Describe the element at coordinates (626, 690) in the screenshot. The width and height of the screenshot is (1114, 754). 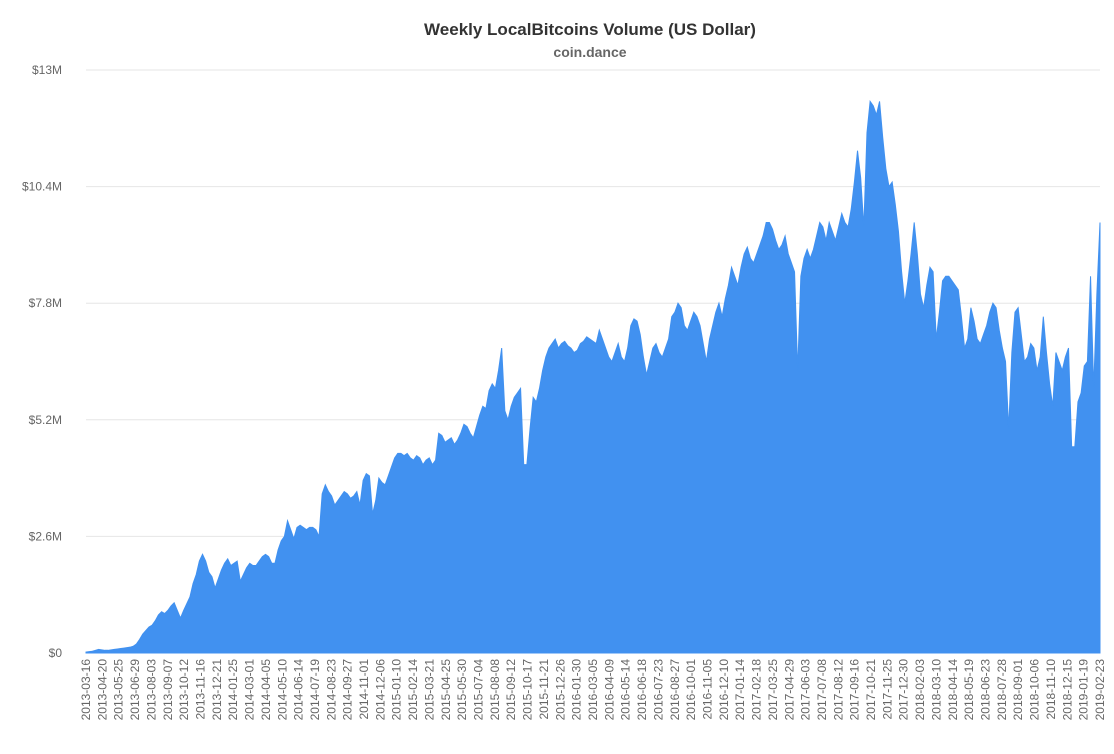
I see `x-tick-label: 2016-05-14` at that location.